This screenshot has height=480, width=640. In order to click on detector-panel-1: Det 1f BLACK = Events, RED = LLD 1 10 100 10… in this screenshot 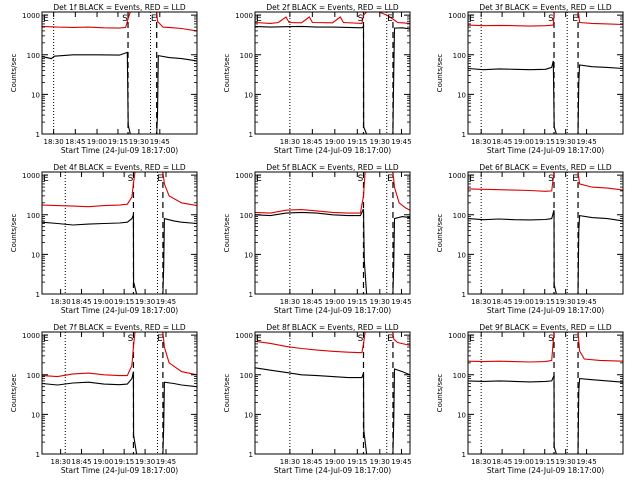, I will do `click(104, 79)`.